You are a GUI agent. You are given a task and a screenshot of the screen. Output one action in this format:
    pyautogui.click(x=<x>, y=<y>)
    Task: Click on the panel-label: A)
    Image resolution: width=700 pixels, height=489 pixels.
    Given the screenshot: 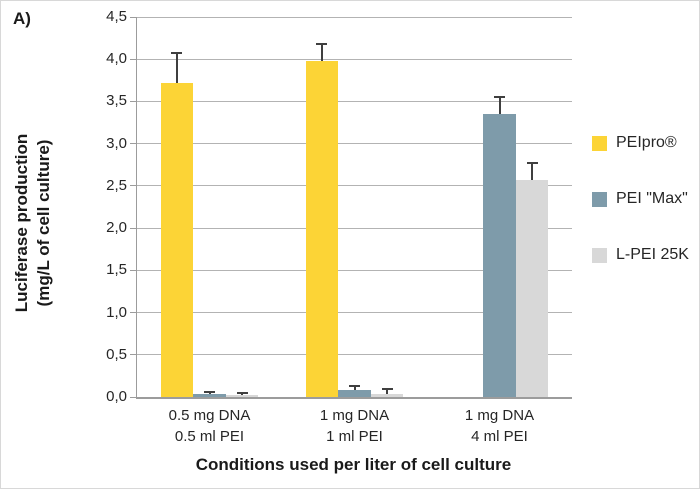 What is the action you would take?
    pyautogui.click(x=22, y=18)
    